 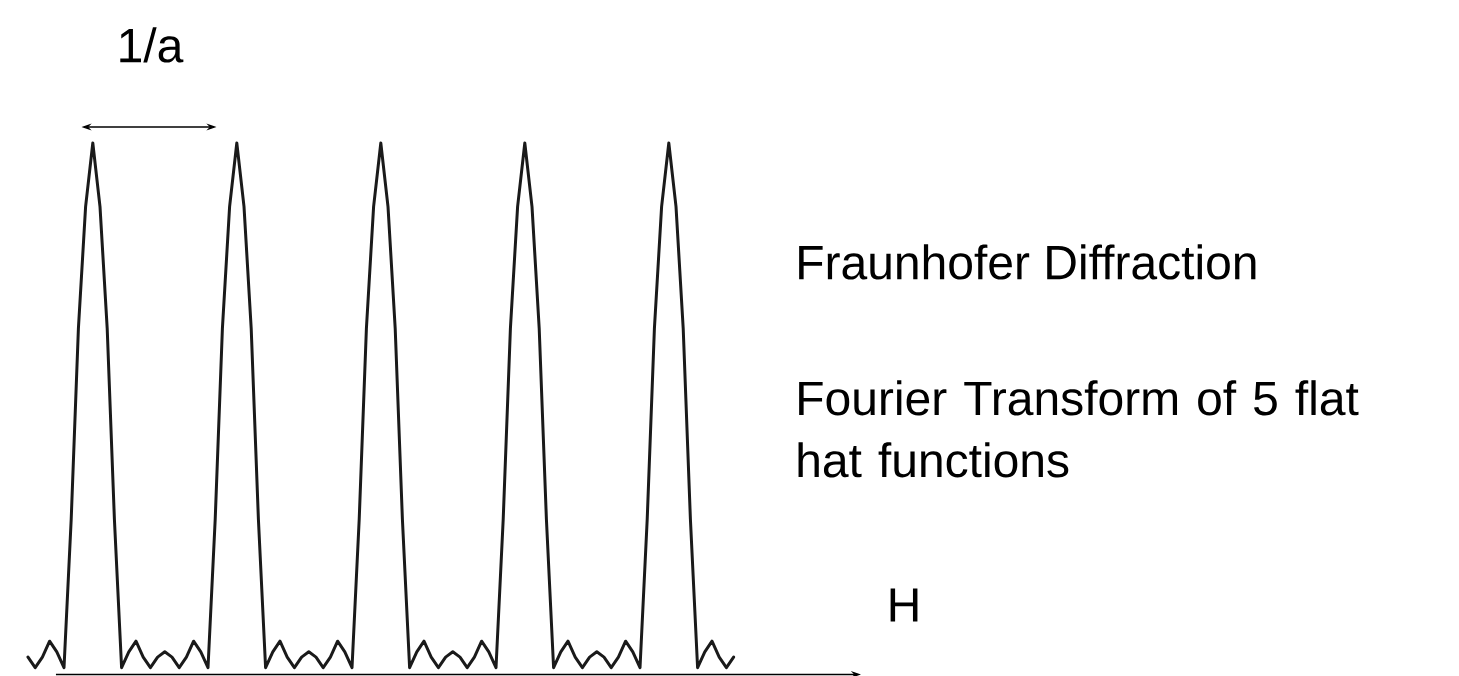 I want to click on text: Fraunhofer Diffraction, so click(x=1027, y=262).